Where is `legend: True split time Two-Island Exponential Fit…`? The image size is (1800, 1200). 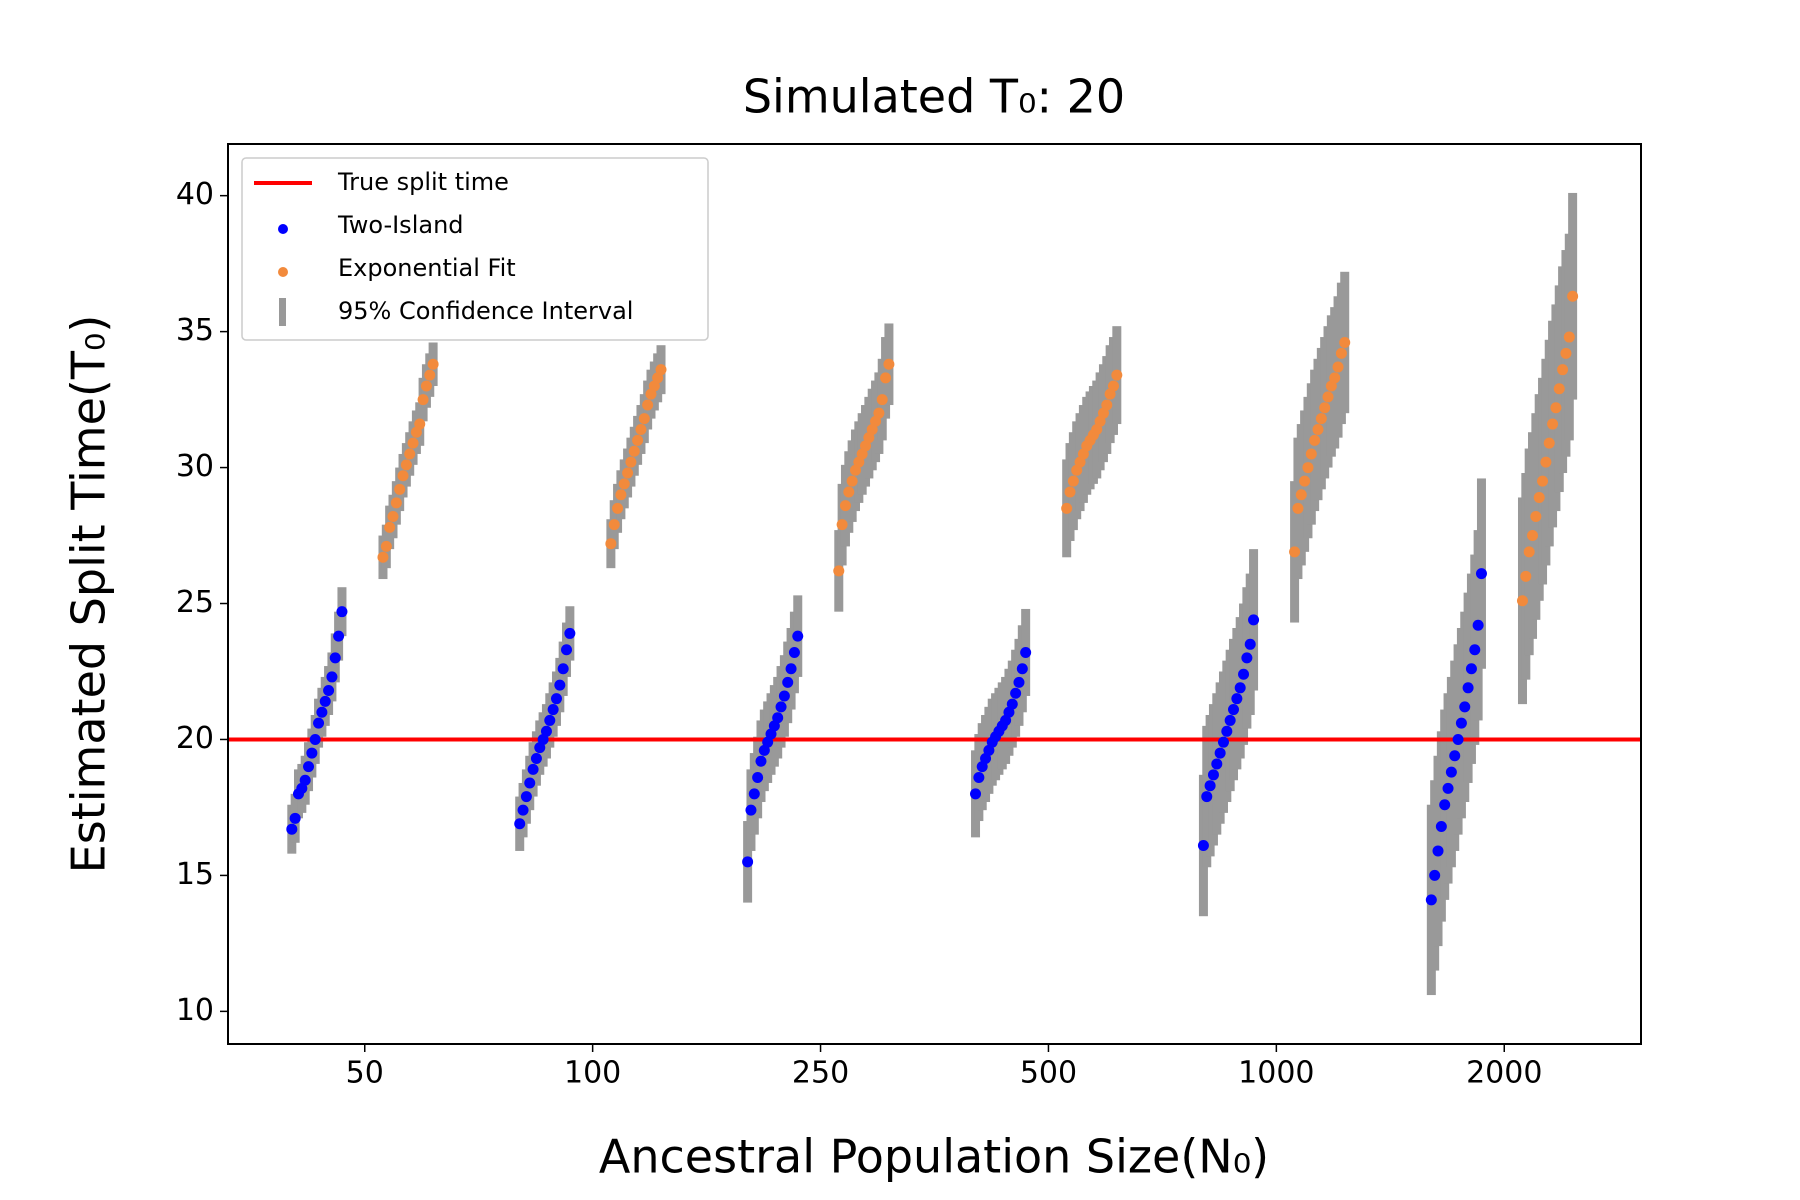 legend: True split time Two-Island Exponential Fit… is located at coordinates (475, 249).